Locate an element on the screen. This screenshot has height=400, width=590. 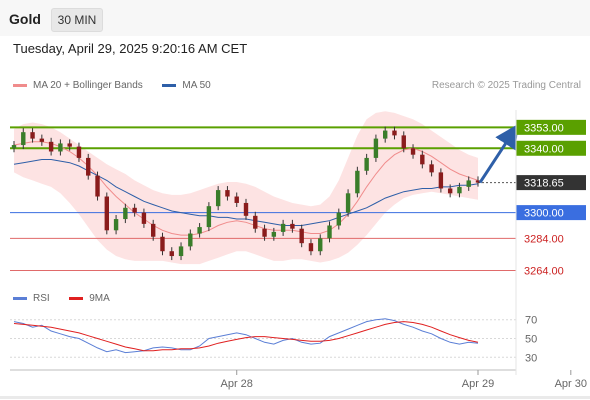
price-label-3: 3300.00 is located at coordinates (551, 213).